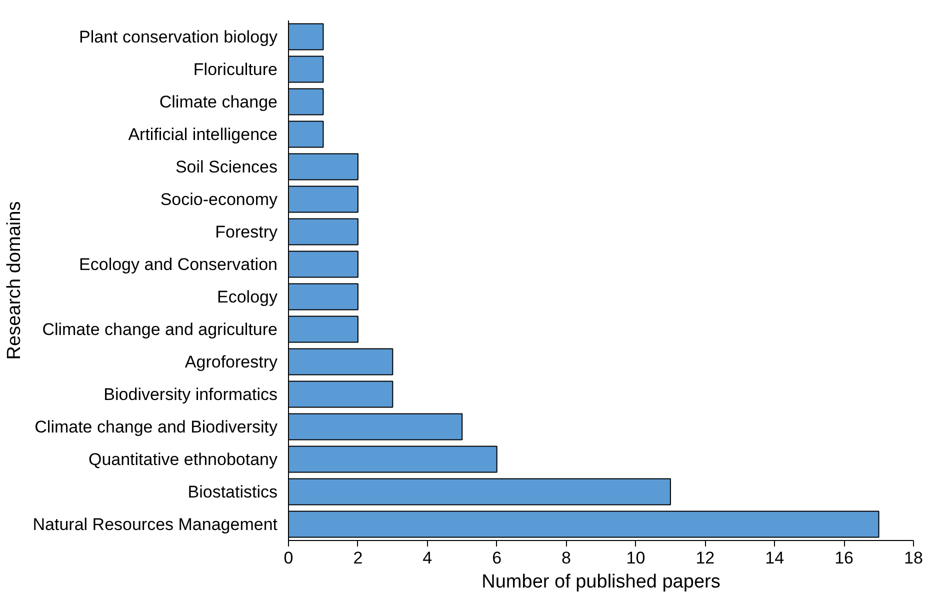  What do you see at coordinates (178, 264) in the screenshot?
I see `y-tick-label: Ecology and Conservation` at bounding box center [178, 264].